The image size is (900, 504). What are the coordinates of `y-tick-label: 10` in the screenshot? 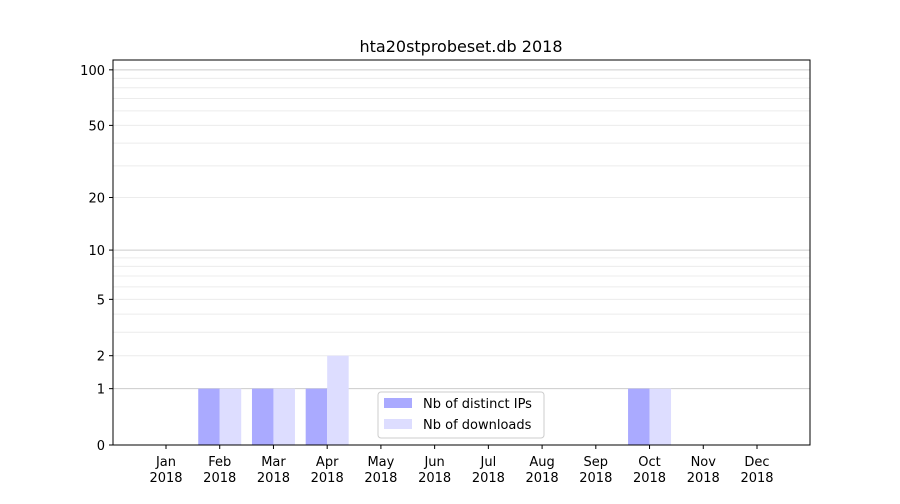 It's located at (96, 251).